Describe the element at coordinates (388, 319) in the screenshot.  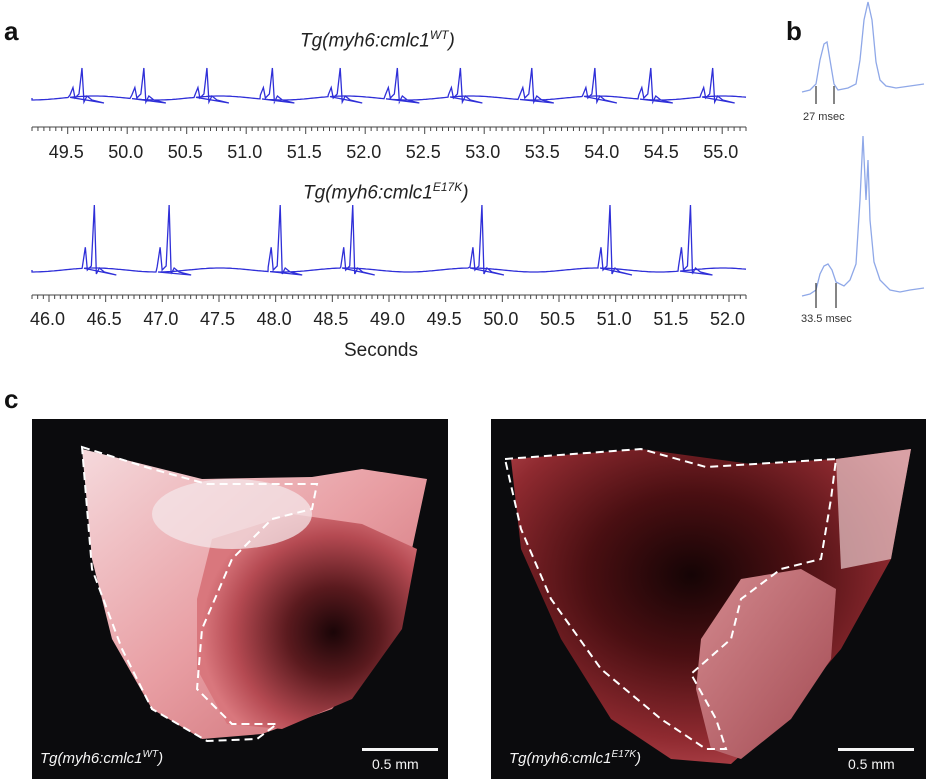
I see `x-tick-label: 49.0` at that location.